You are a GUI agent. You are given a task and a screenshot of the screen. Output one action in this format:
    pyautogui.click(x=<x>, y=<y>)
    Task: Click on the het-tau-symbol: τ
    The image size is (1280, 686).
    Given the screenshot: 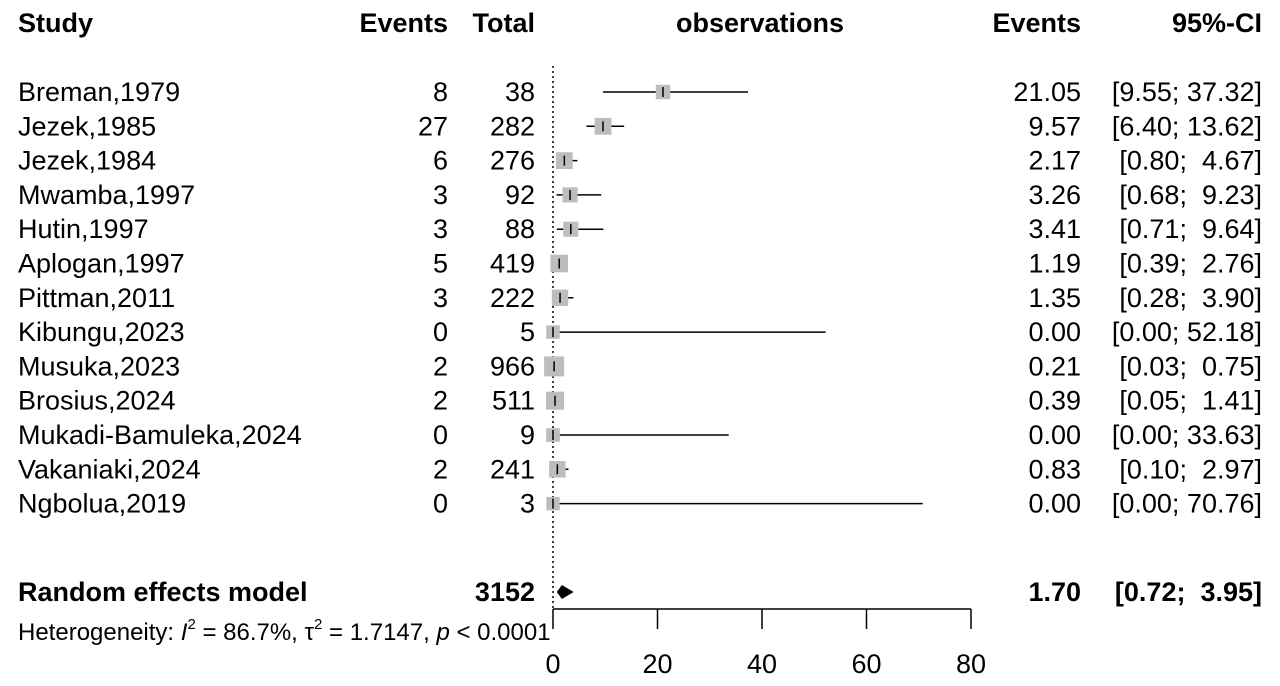 What is the action you would take?
    pyautogui.click(x=310, y=632)
    